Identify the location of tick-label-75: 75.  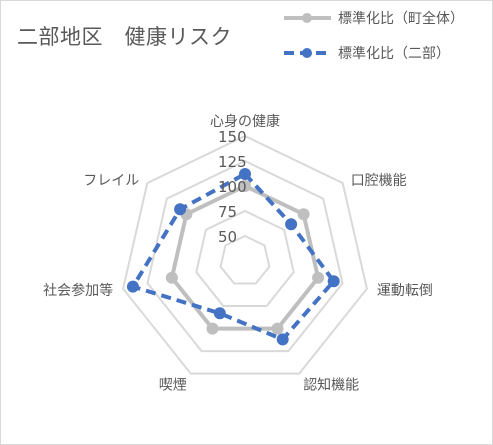
(227, 212).